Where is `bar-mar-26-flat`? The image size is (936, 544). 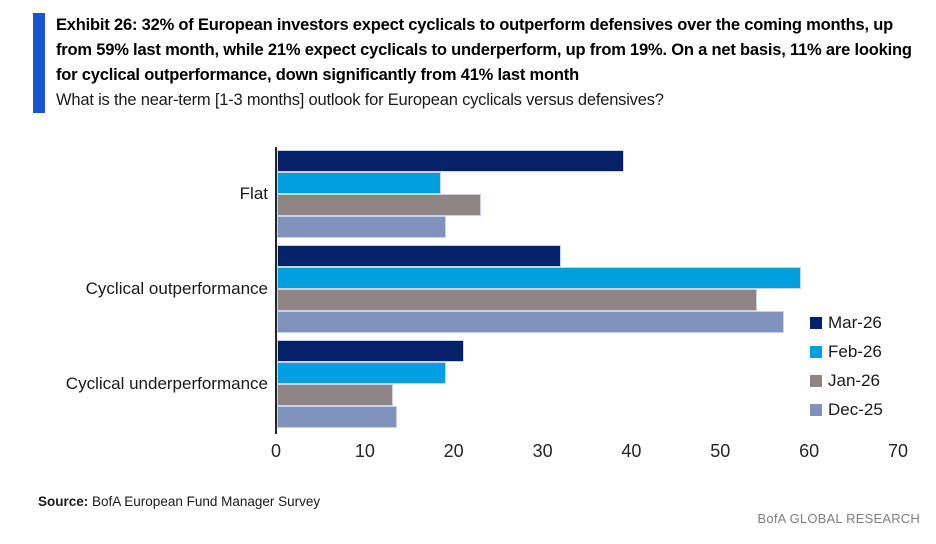
bar-mar-26-flat is located at coordinates (450, 161).